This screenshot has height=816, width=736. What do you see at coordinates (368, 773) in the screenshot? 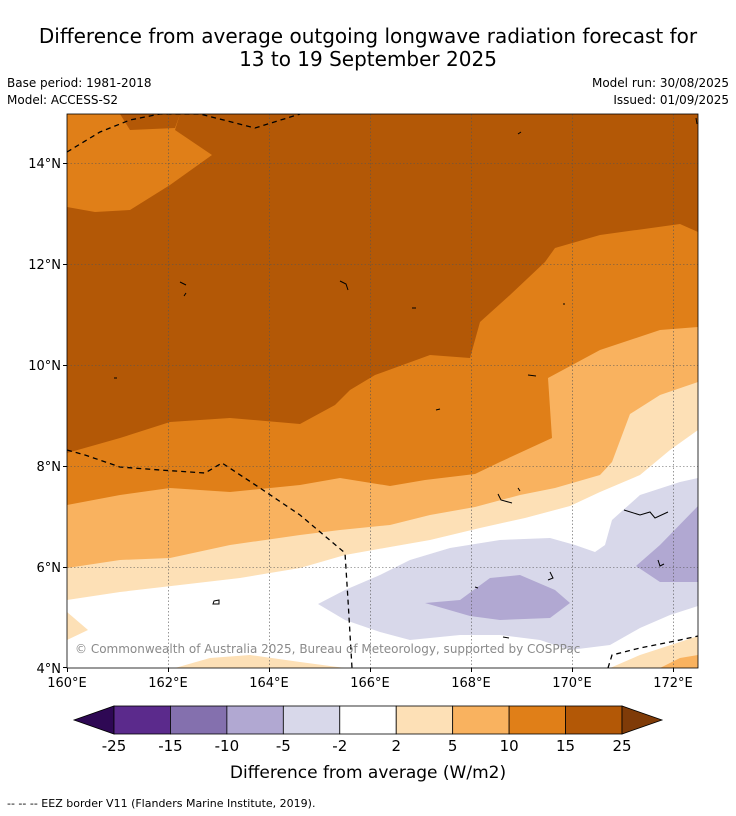
I see `colorbar-label: Difference from average (W/m2)` at bounding box center [368, 773].